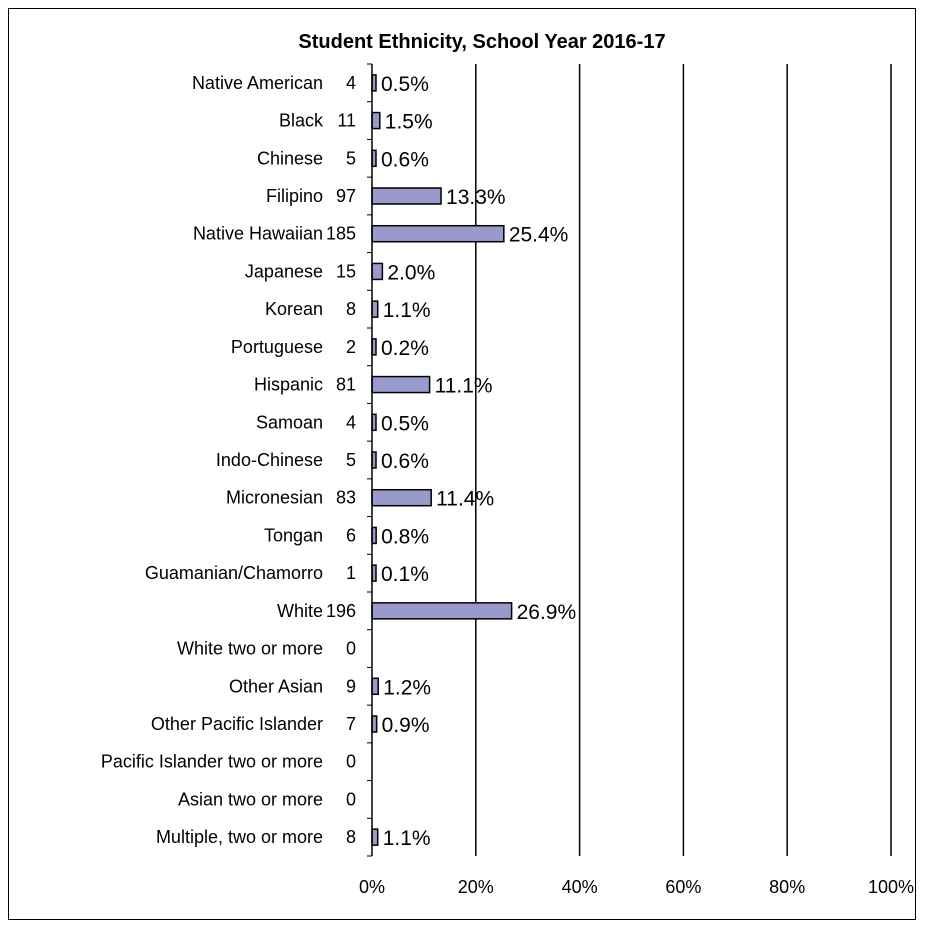  I want to click on category-label: Multiple, two or more, so click(239, 837).